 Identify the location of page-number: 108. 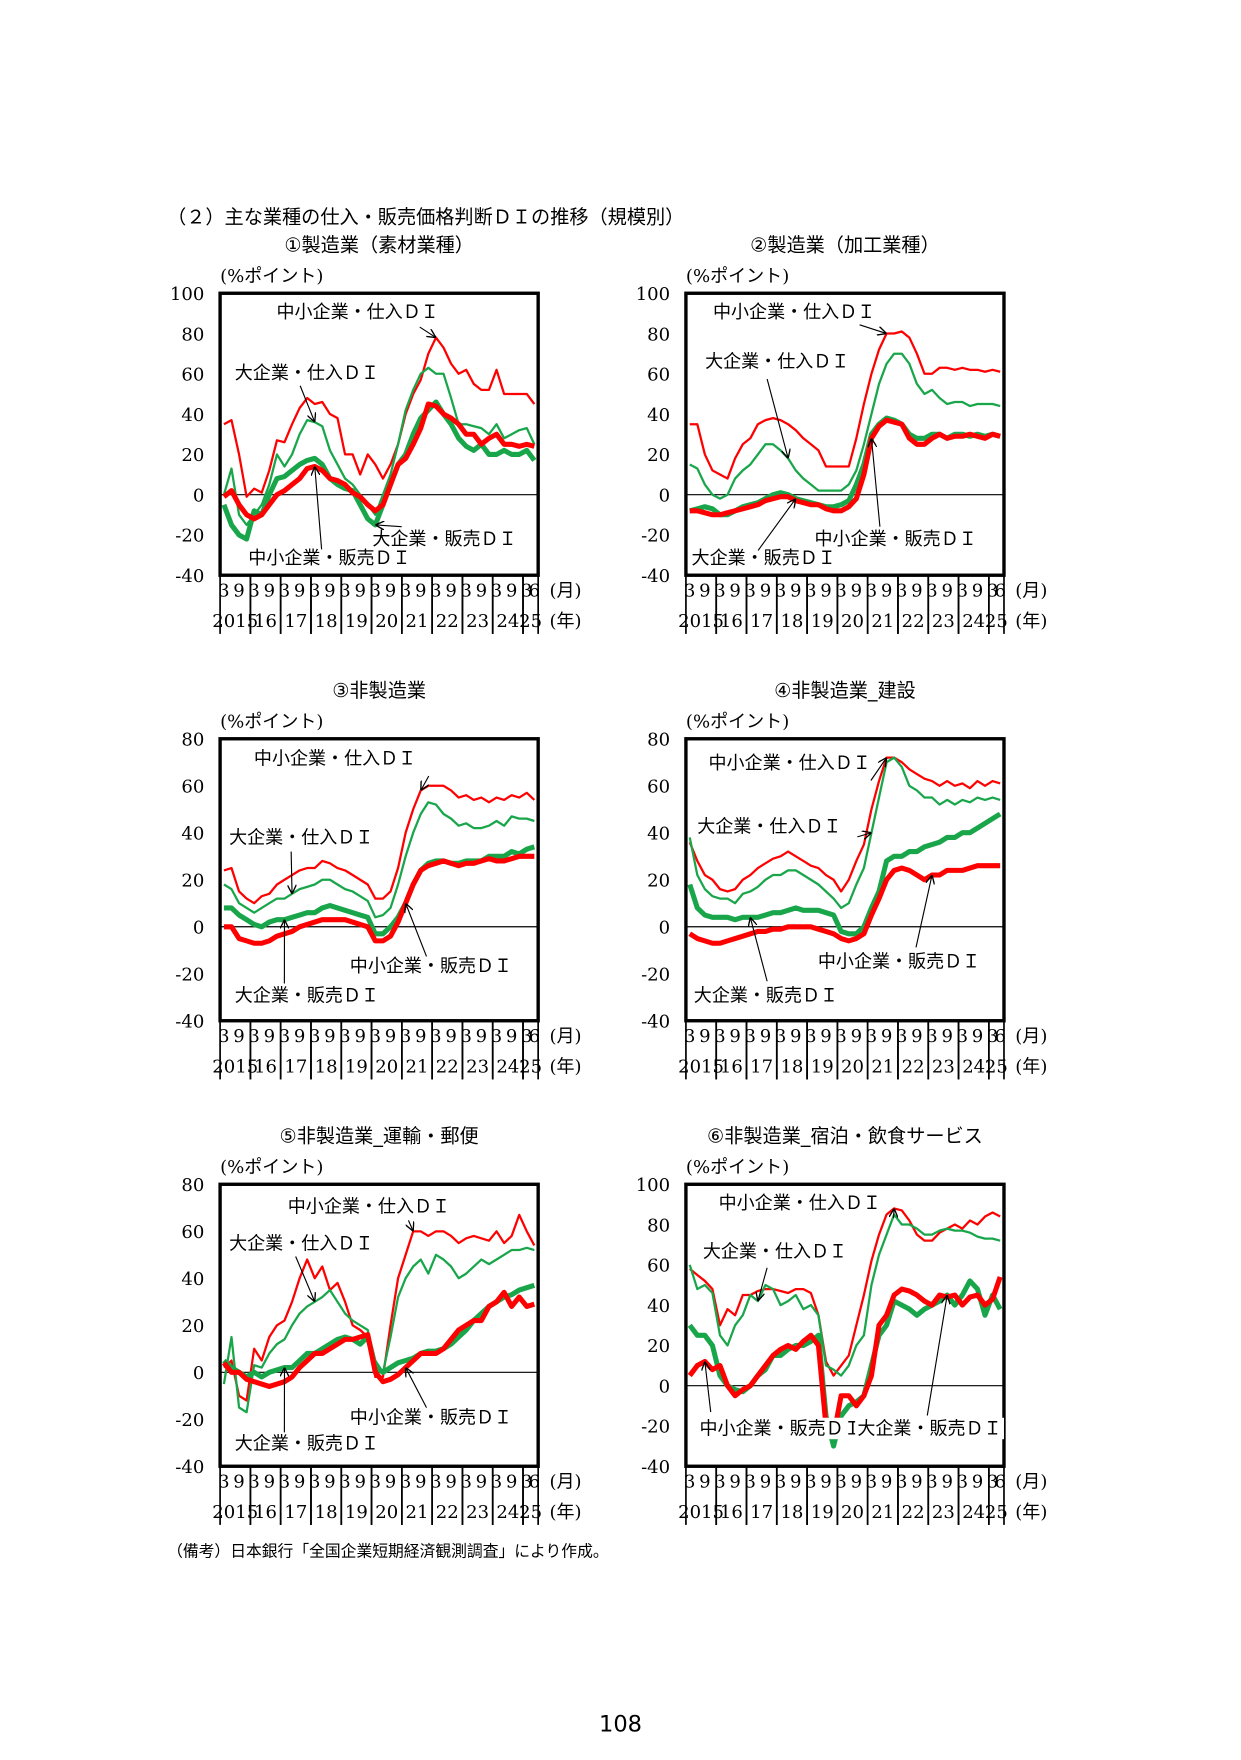
(620, 1724).